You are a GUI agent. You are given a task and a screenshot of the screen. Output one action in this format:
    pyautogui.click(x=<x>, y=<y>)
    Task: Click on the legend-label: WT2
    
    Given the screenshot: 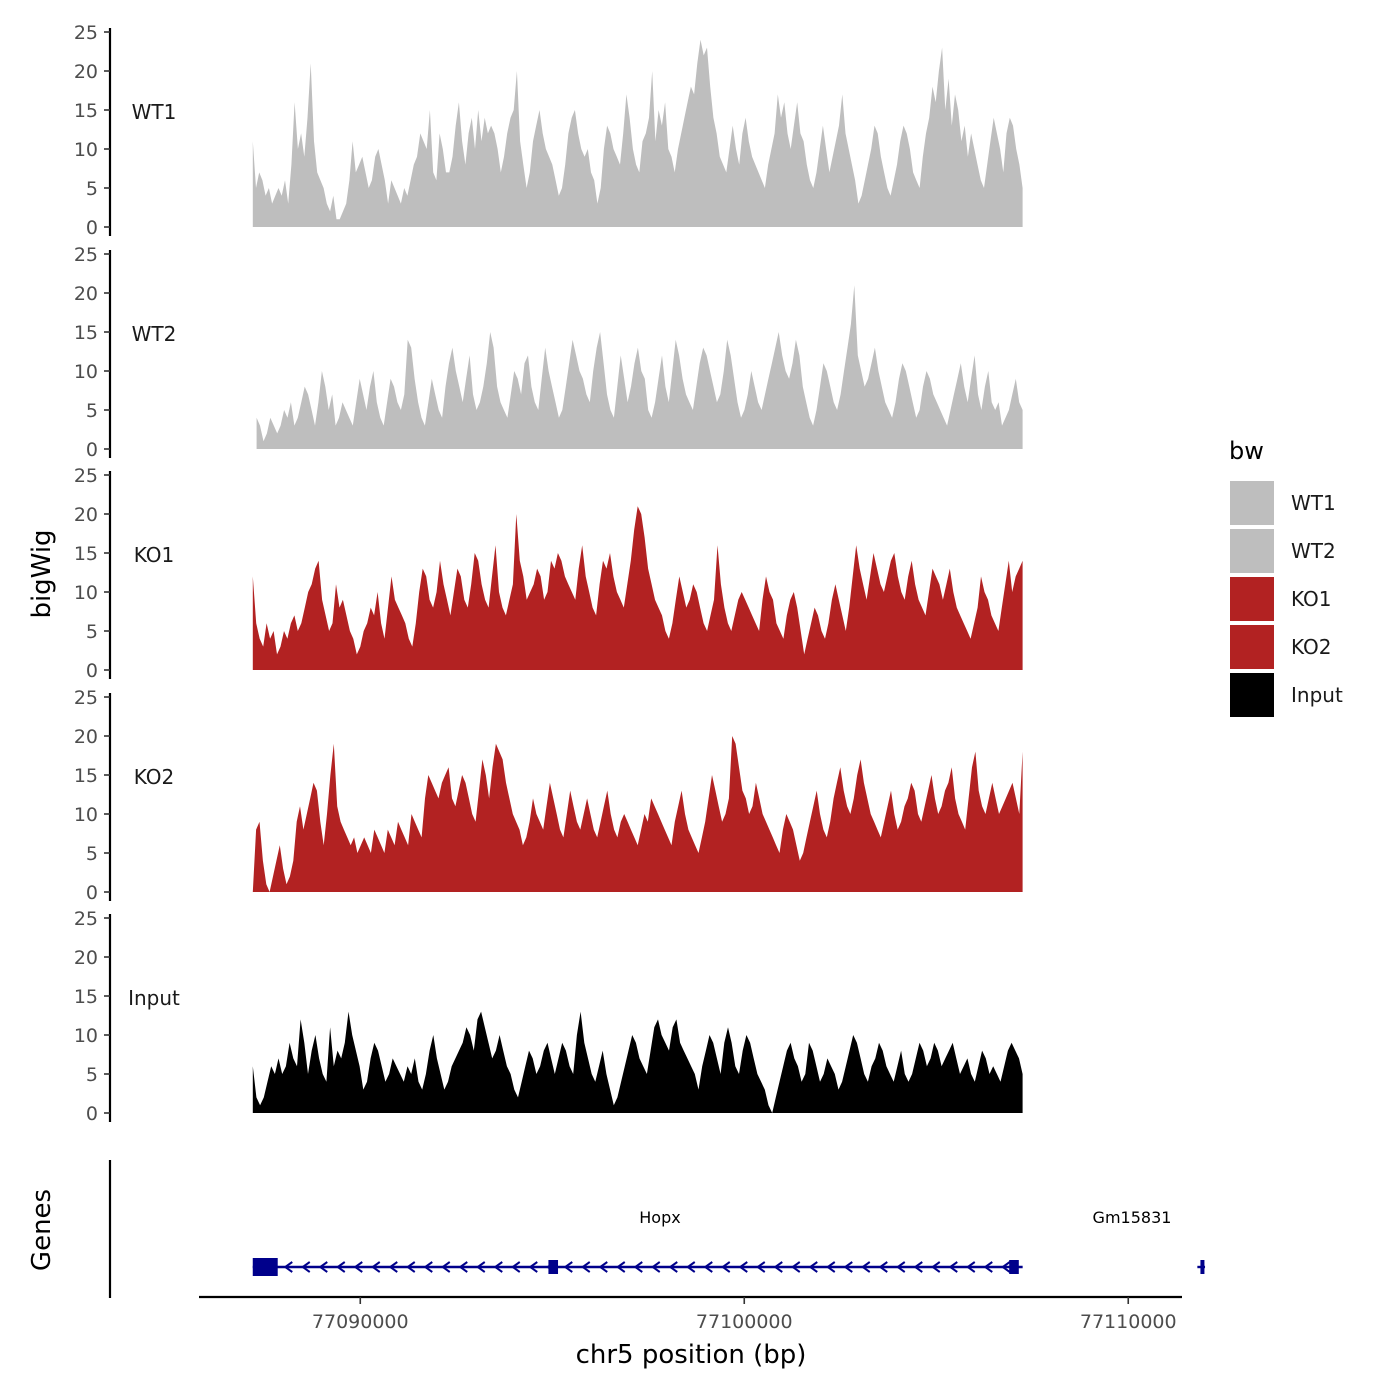 What is the action you would take?
    pyautogui.click(x=1313, y=551)
    